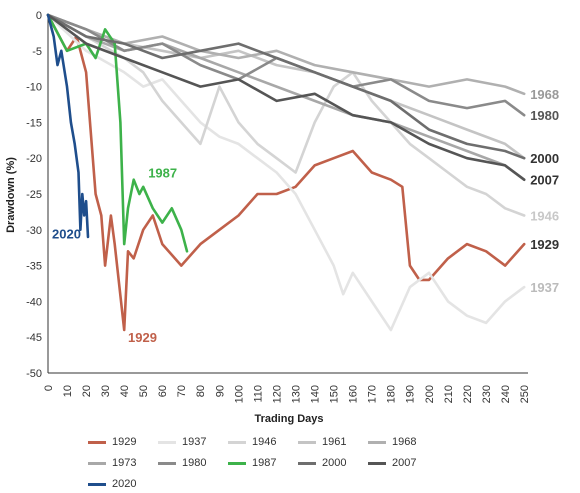  What do you see at coordinates (125, 391) in the screenshot?
I see `x-tick-label: 40` at bounding box center [125, 391].